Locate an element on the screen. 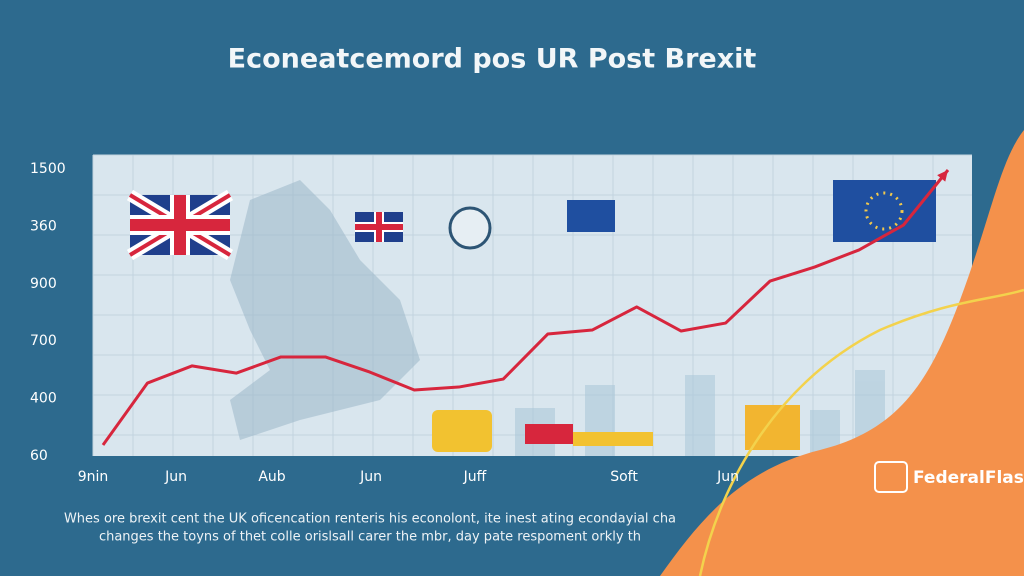 This screenshot has width=1024, height=576. eu-flag-small is located at coordinates (591, 216).